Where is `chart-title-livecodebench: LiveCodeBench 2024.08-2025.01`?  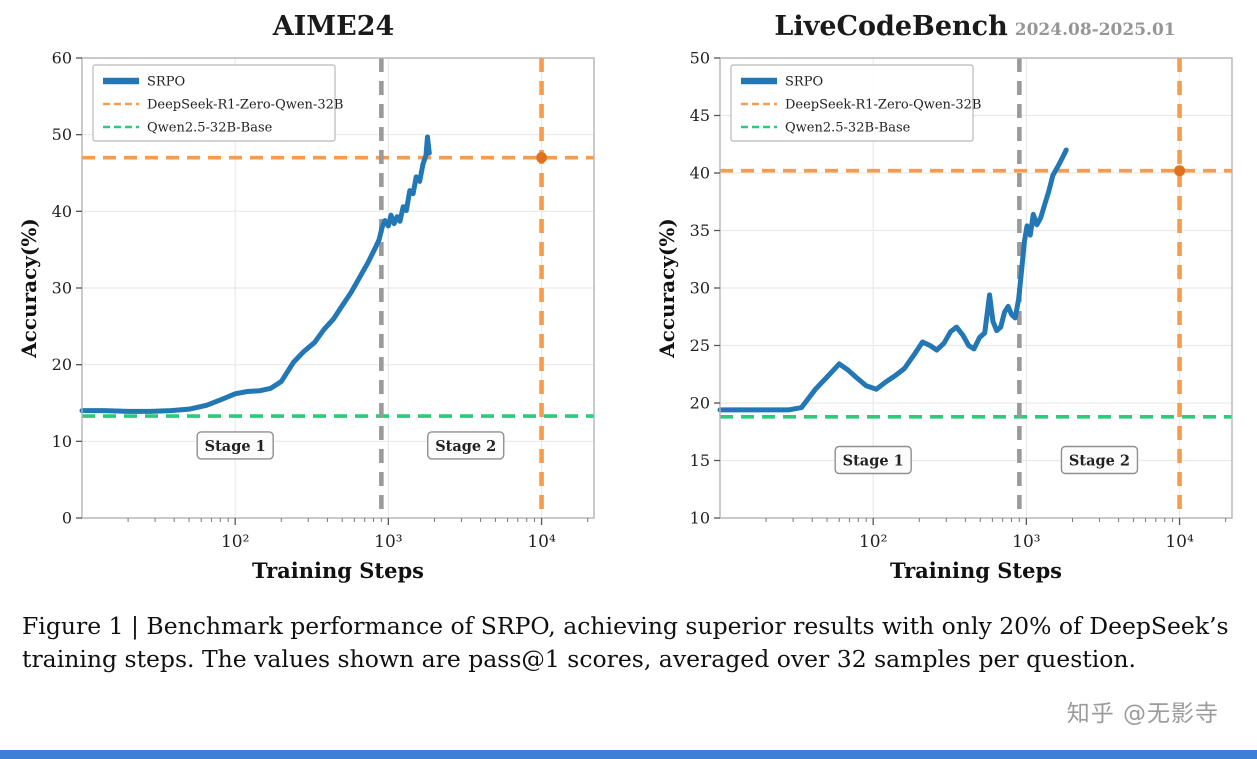
chart-title-livecodebench: LiveCodeBench 2024.08-2025.01 is located at coordinates (952, 27).